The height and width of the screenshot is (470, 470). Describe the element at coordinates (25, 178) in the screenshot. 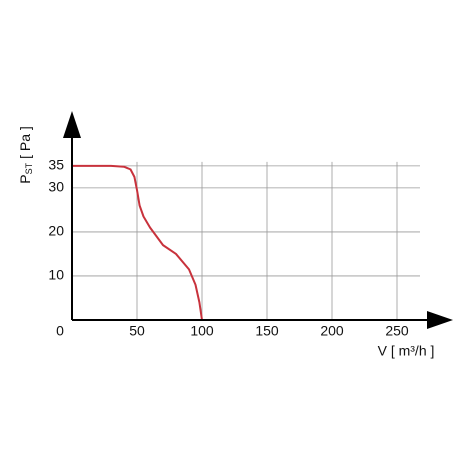

I see `y-label-main: P` at that location.